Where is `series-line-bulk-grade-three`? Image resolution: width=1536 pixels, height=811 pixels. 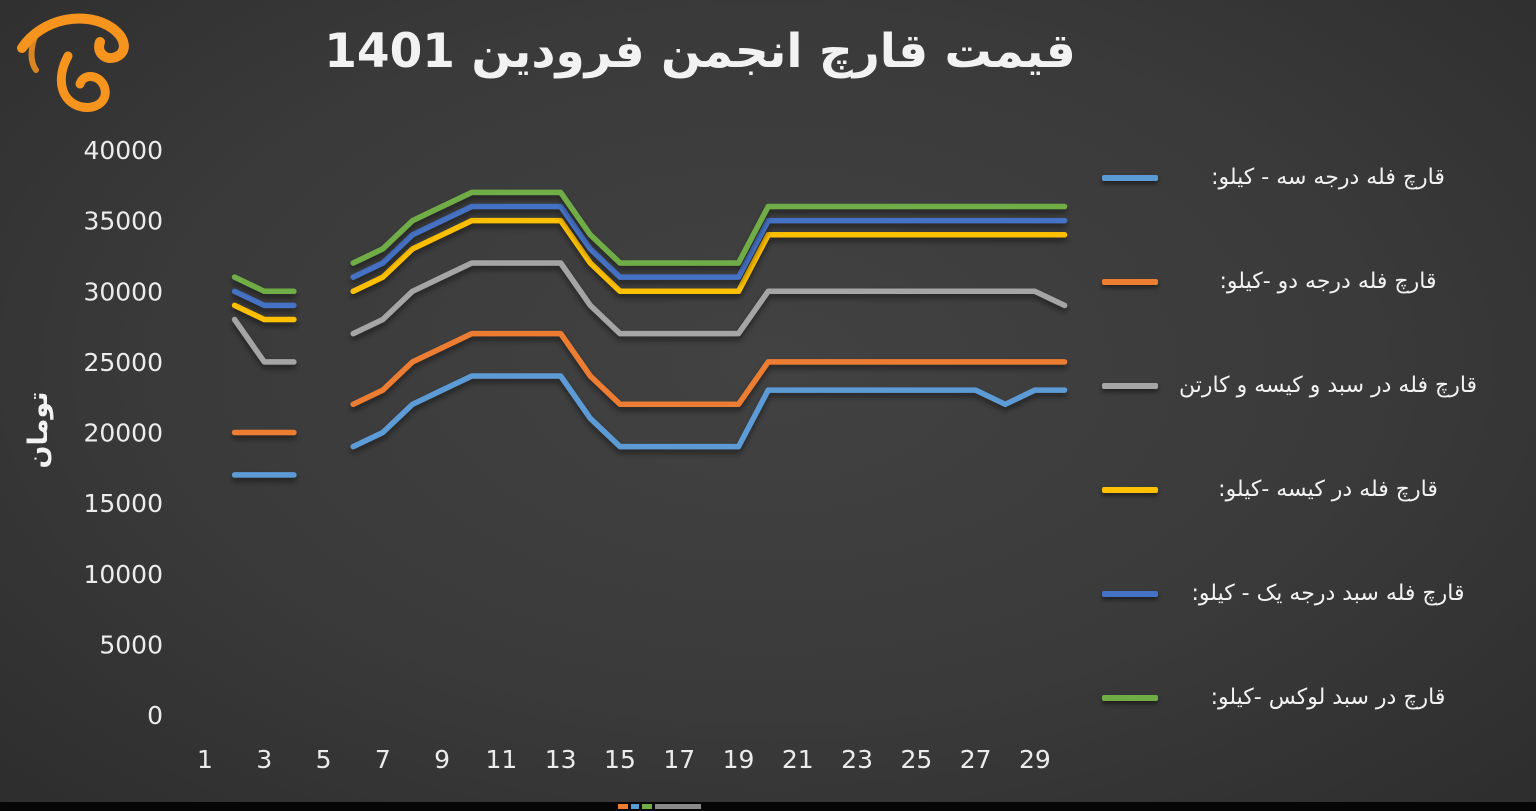 series-line-bulk-grade-three is located at coordinates (649, 425).